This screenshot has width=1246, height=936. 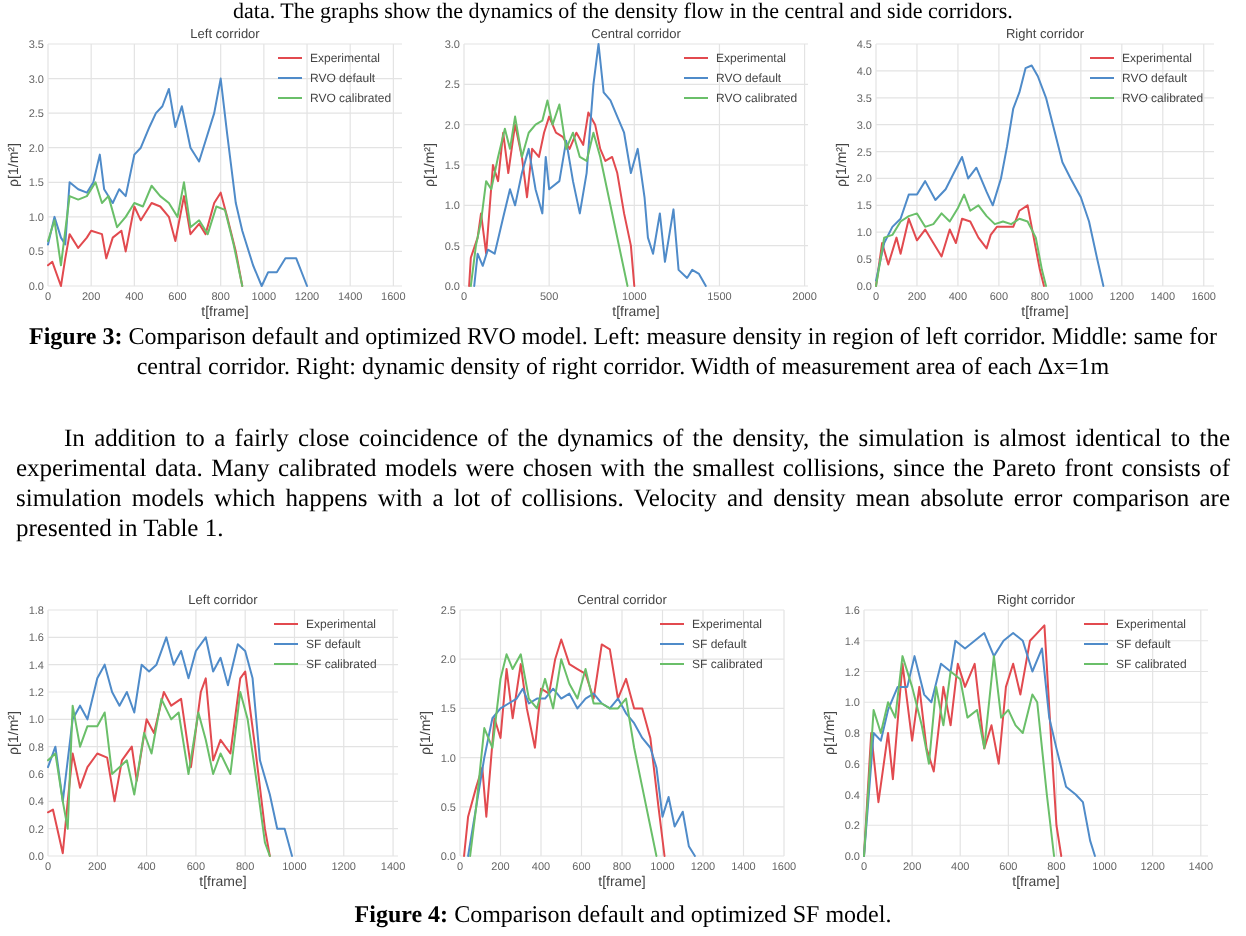 I want to click on text: data. The graphs show the dynamics of the density flow in the central and side corridors., so click(x=623, y=12).